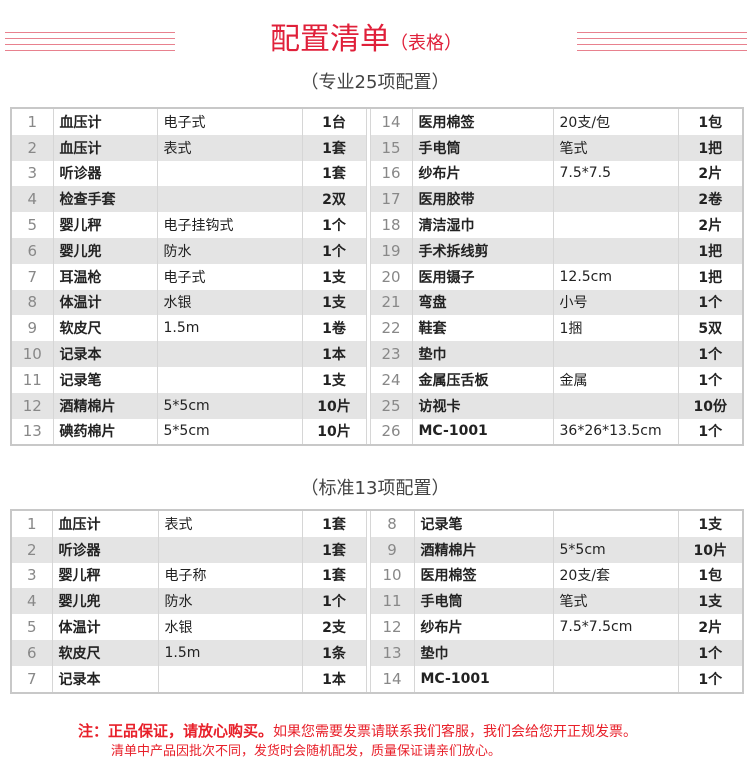 The width and height of the screenshot is (750, 775). I want to click on item-spec: 表式, so click(230, 147).